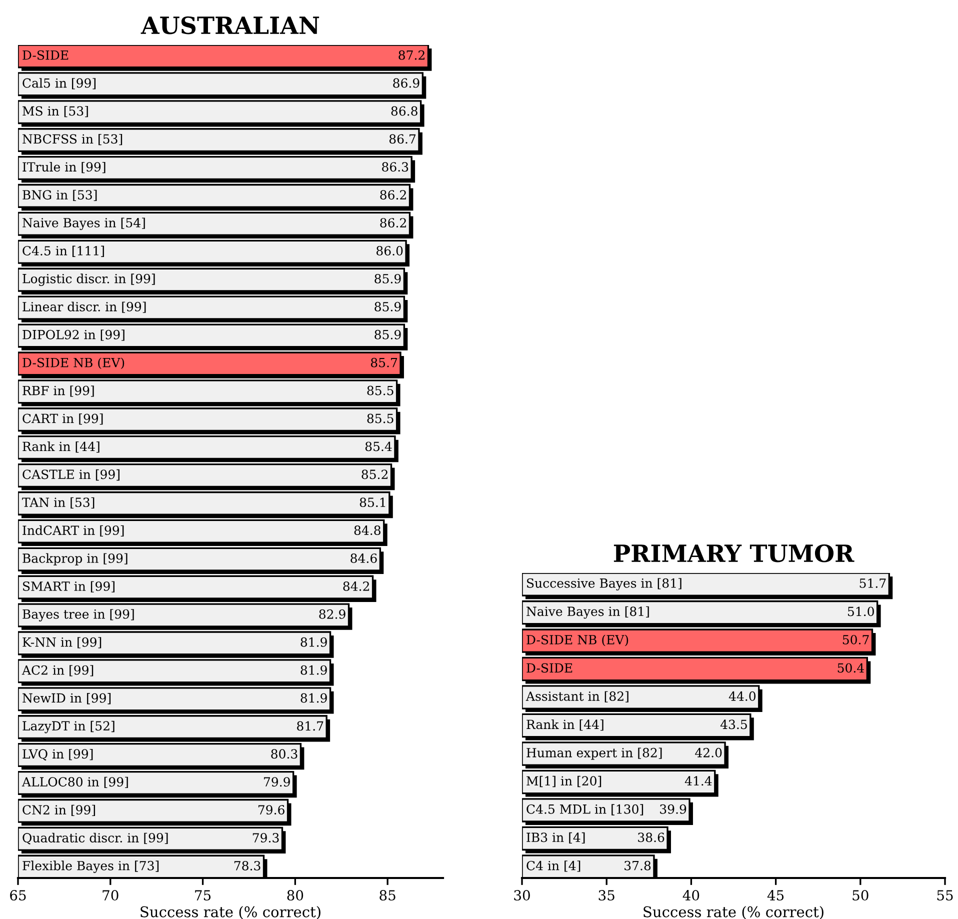 This screenshot has width=958, height=919. I want to click on data-label: 86.3, so click(395, 167).